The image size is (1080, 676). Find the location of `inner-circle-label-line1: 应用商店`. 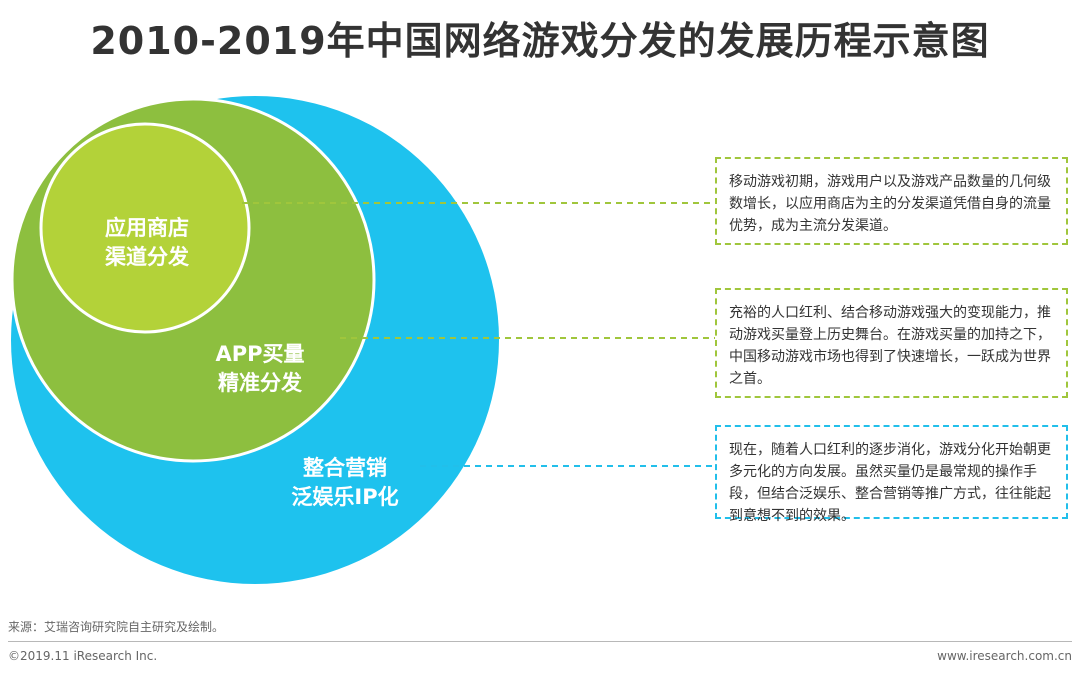

inner-circle-label-line1: 应用商店 is located at coordinates (147, 228).